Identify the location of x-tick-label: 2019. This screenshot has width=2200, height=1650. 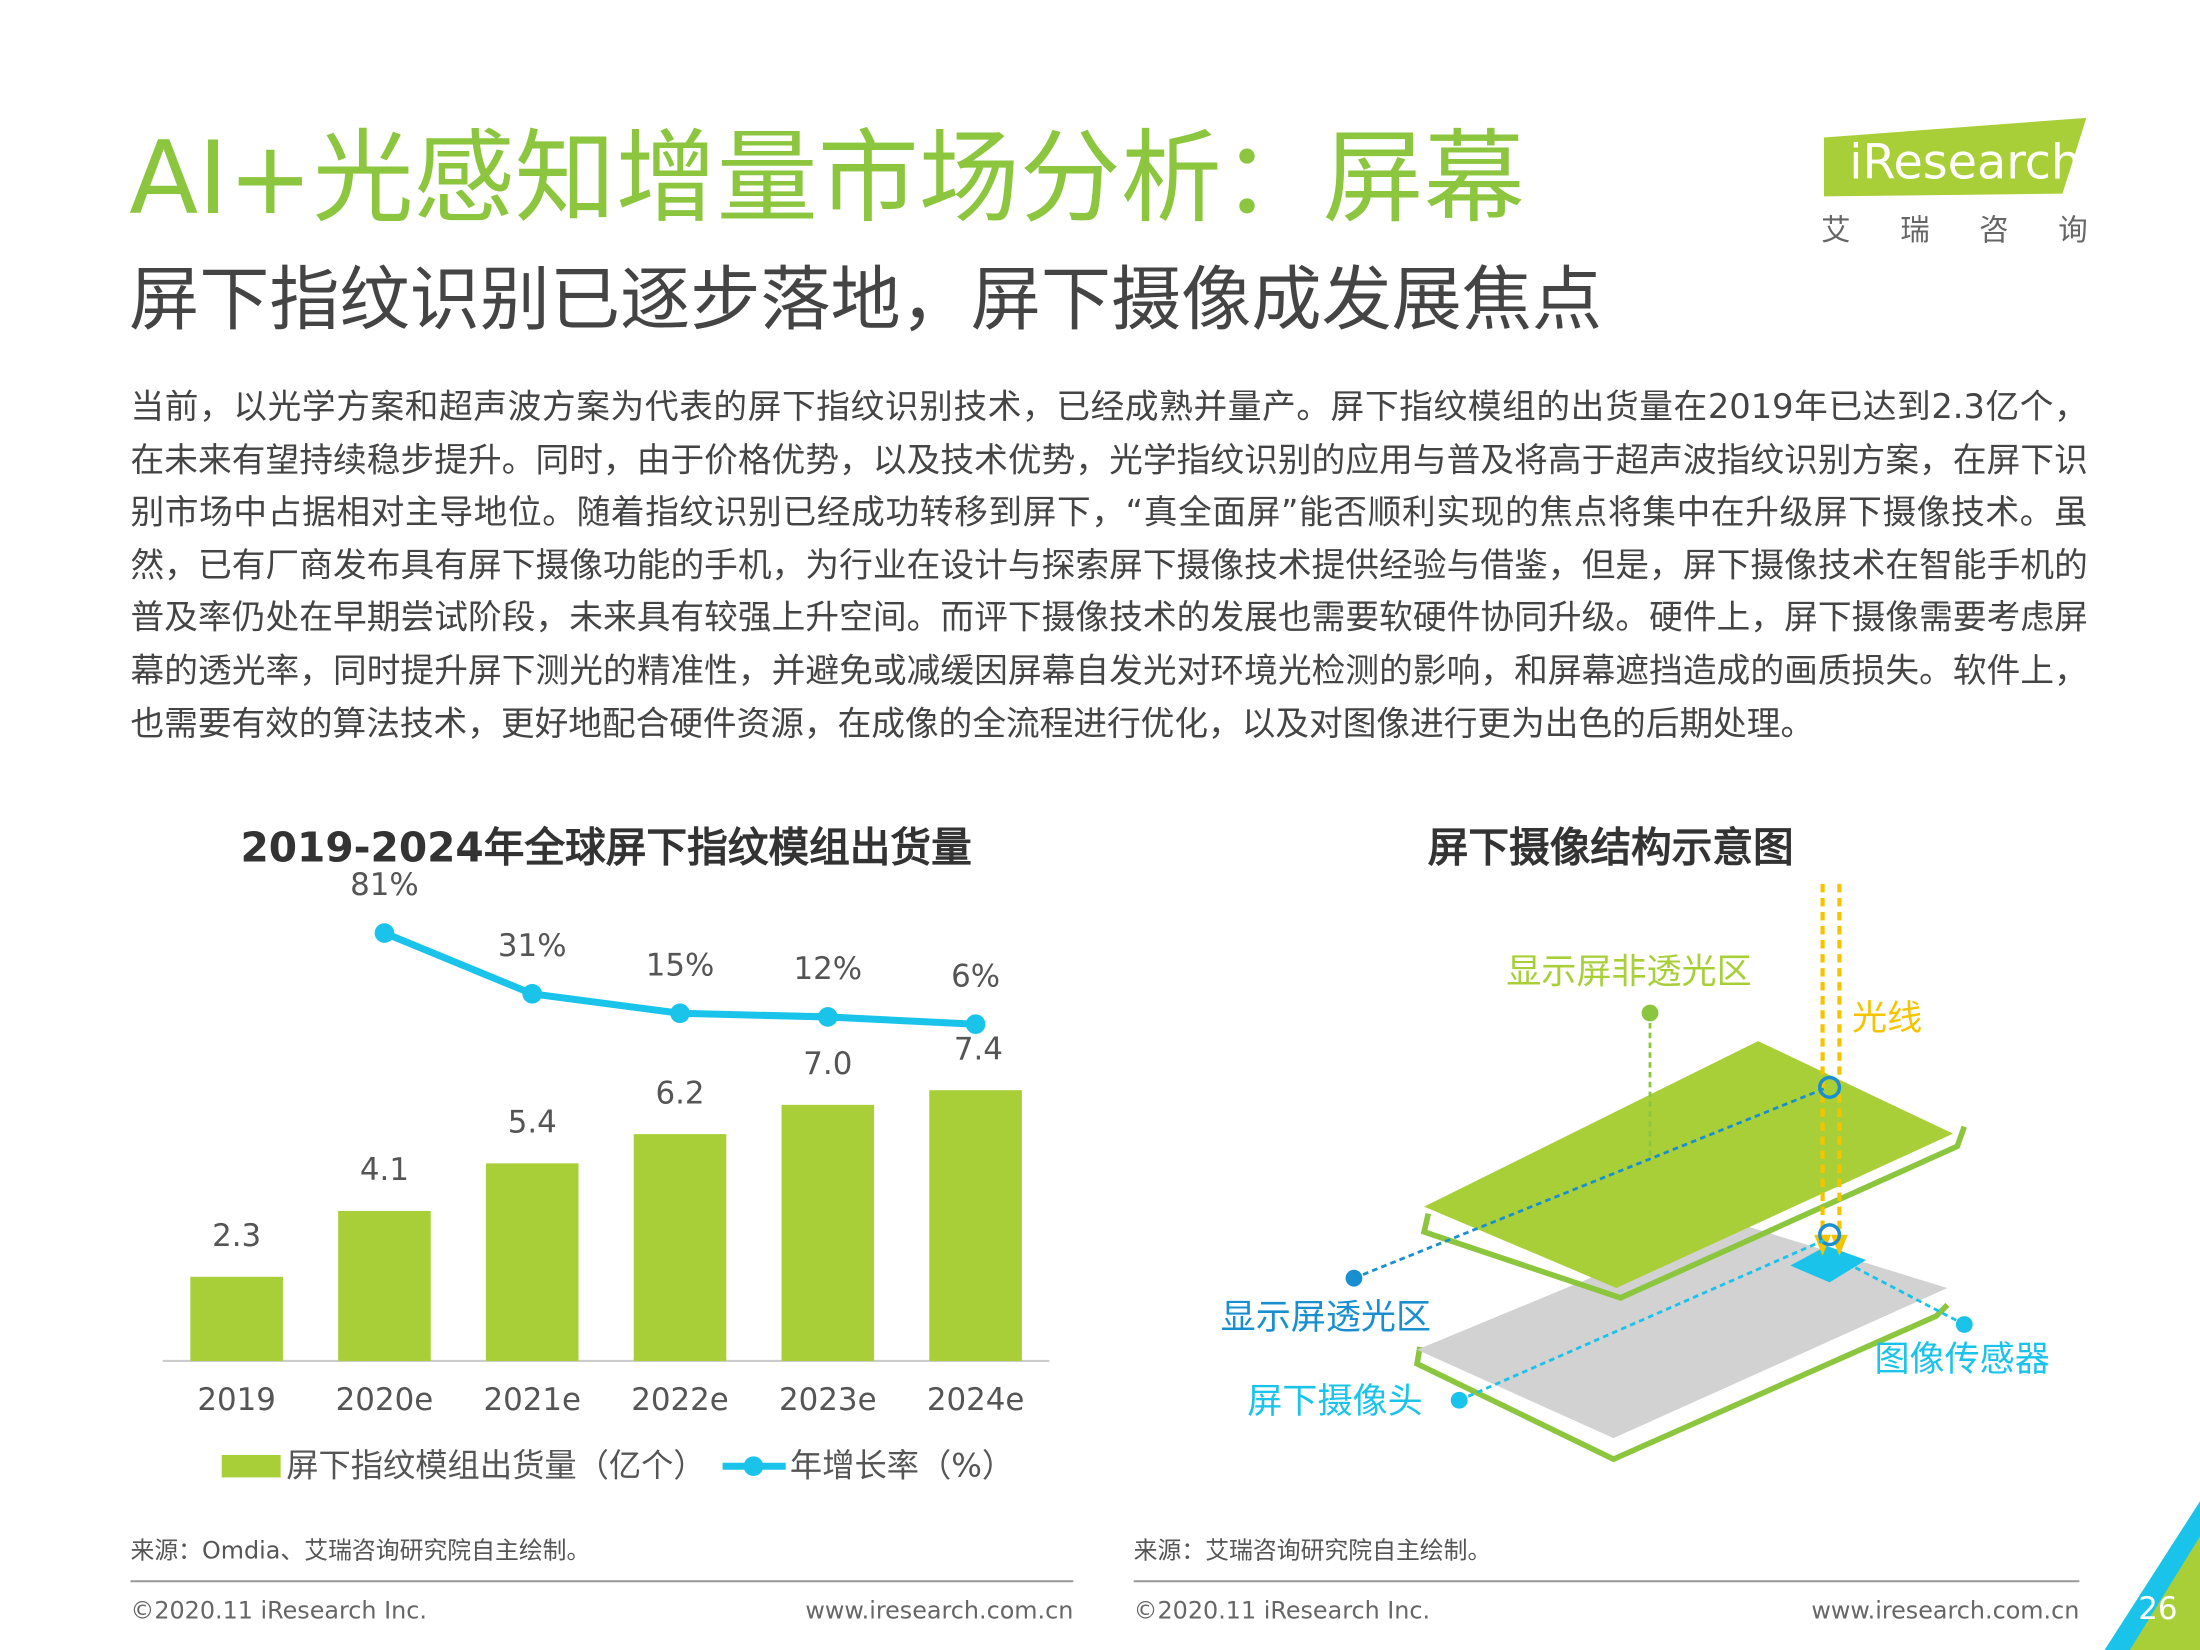
(236, 1400).